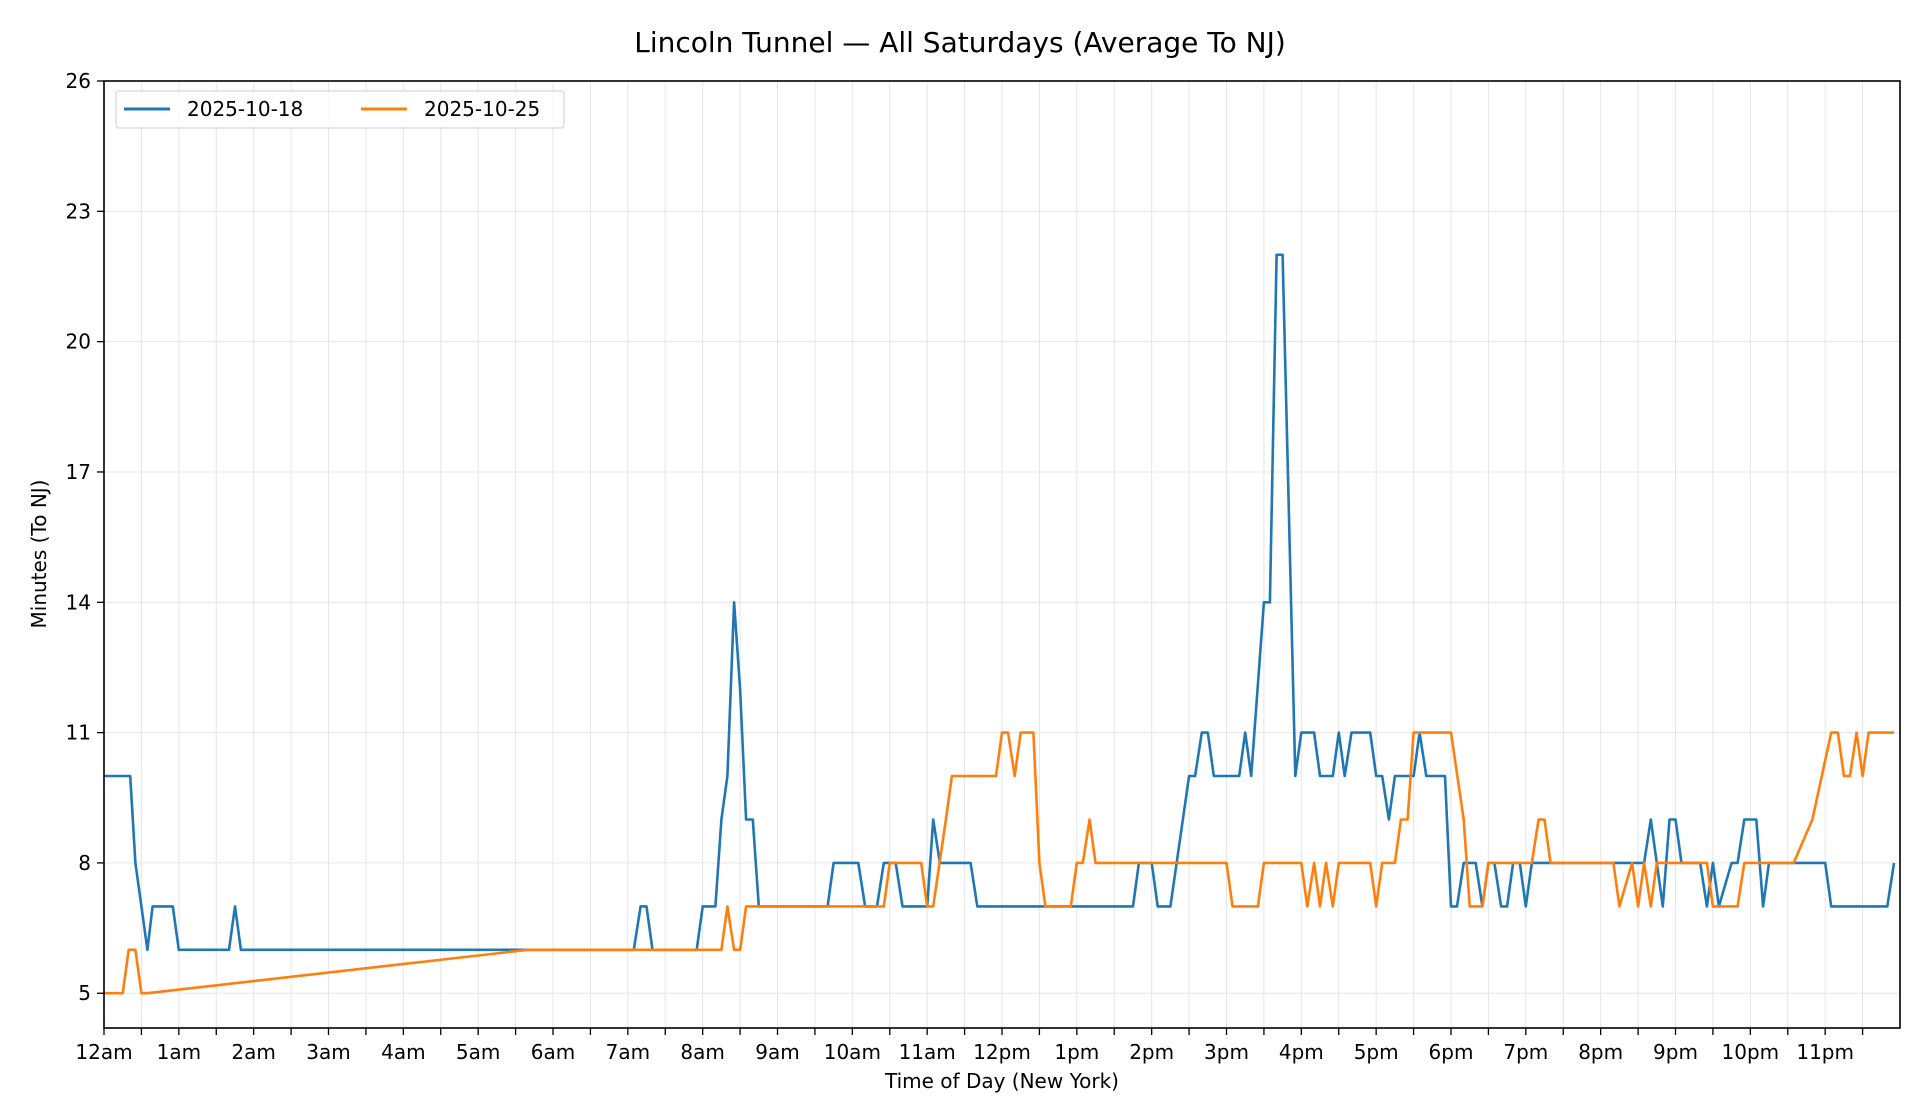 This screenshot has height=1120, width=1920. What do you see at coordinates (482, 109) in the screenshot?
I see `legend-label-series-2: 2025-10-25` at bounding box center [482, 109].